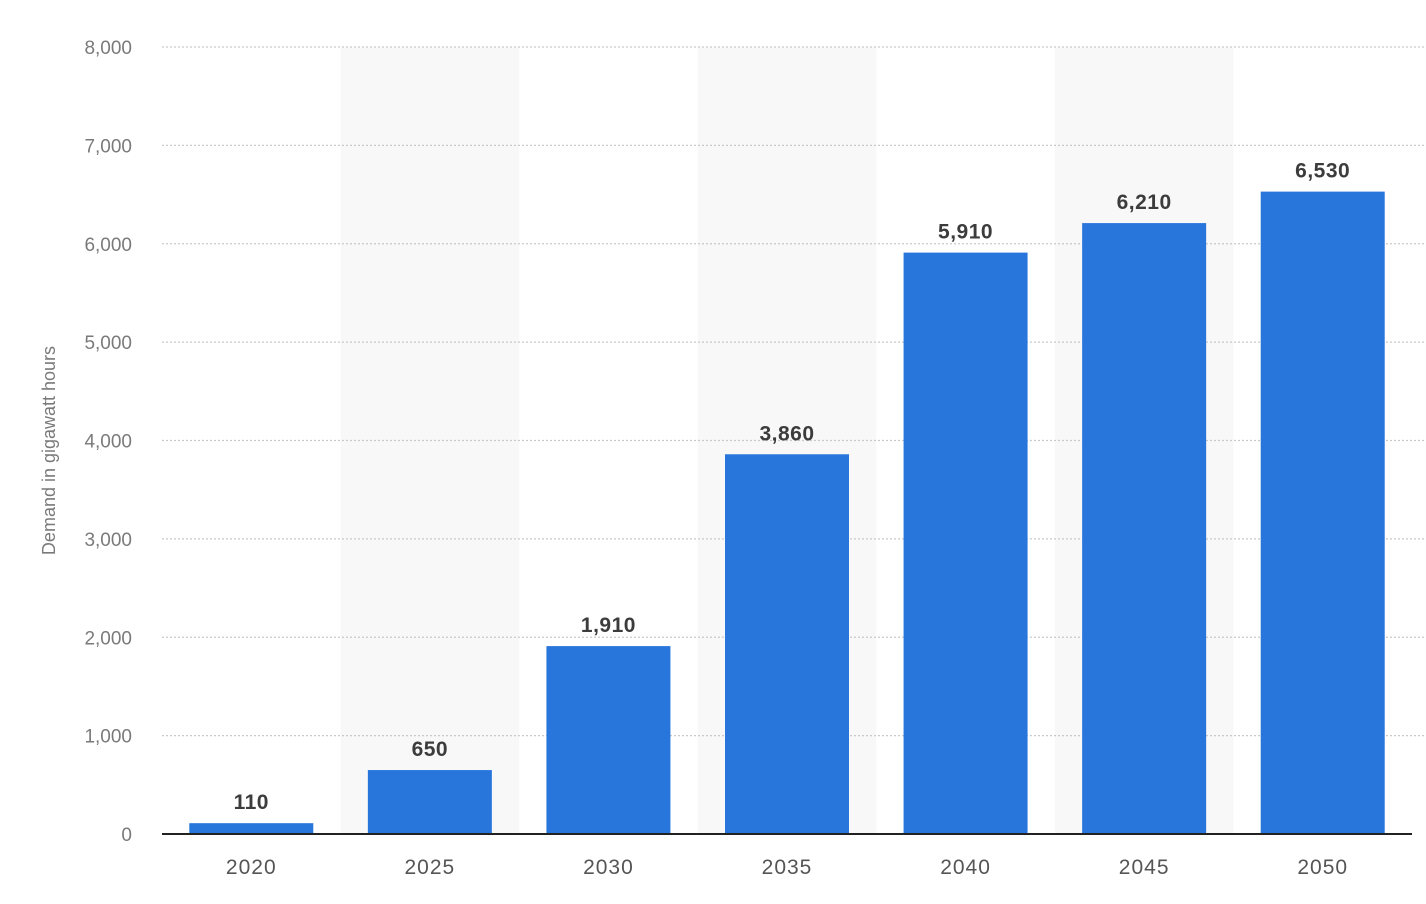 The image size is (1426, 904). What do you see at coordinates (608, 867) in the screenshot?
I see `x-tick-label: 2030` at bounding box center [608, 867].